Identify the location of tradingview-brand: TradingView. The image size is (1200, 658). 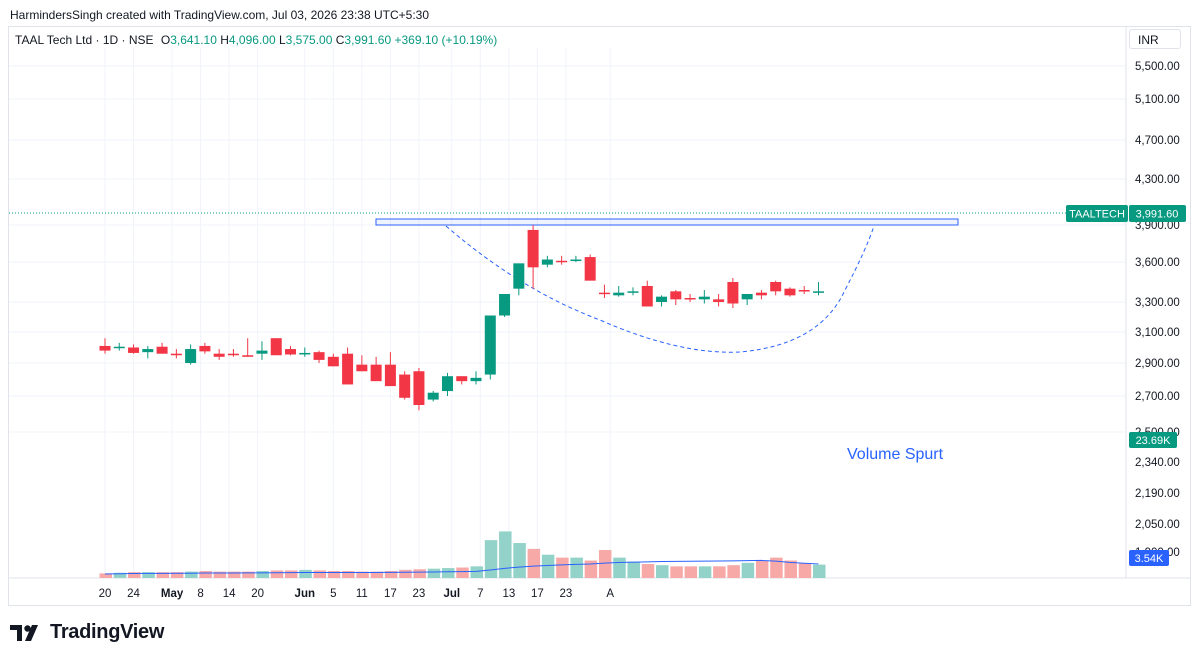
(107, 632).